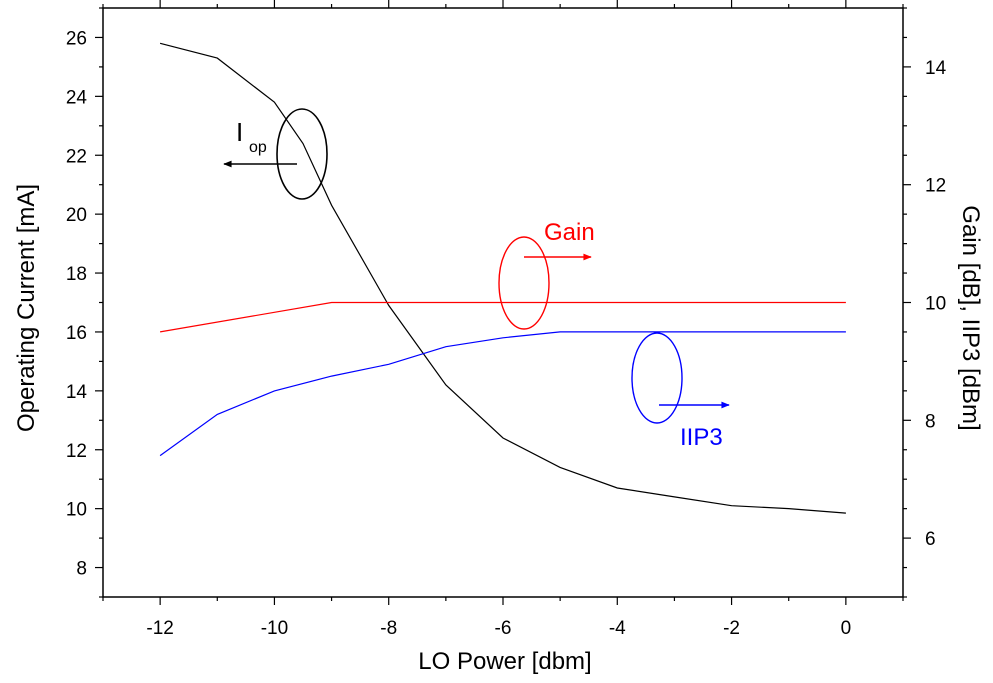 This screenshot has width=993, height=683. I want to click on left-y-tick-label: 14, so click(77, 392).